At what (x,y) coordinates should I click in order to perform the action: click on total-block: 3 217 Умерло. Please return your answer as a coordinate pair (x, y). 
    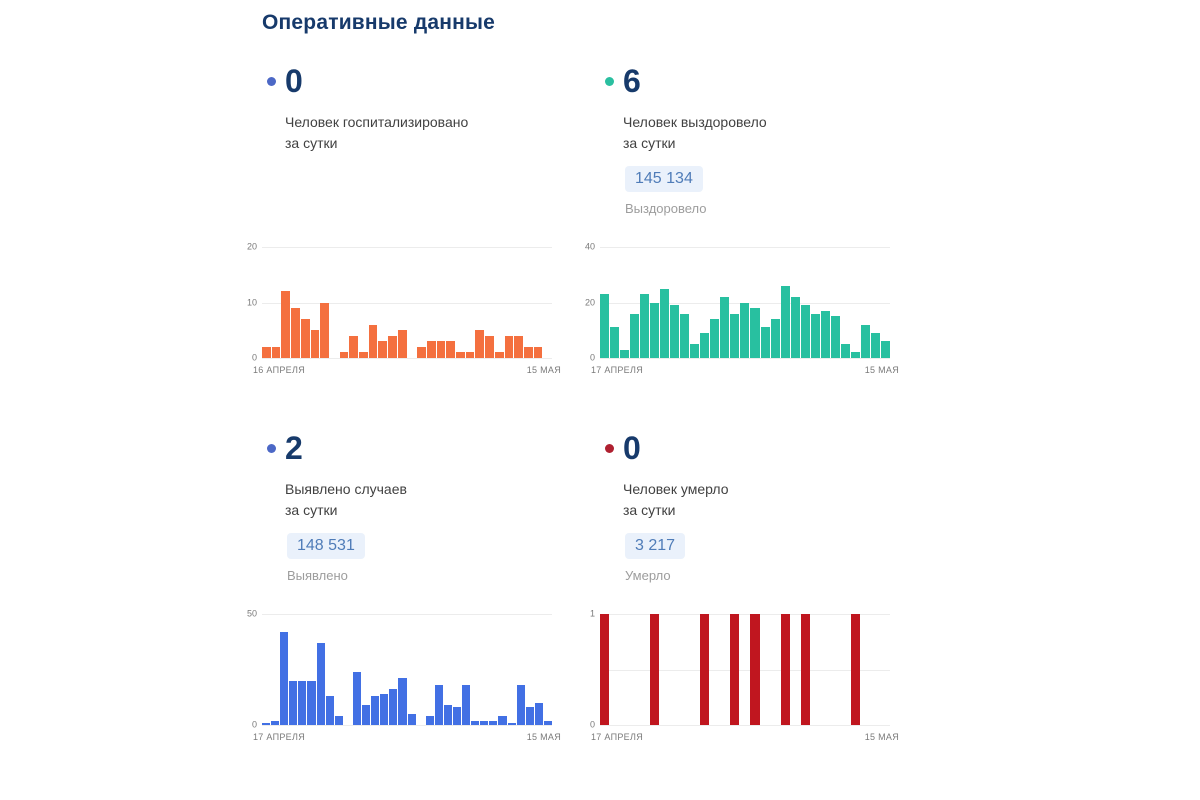
    Looking at the image, I should click on (757, 558).